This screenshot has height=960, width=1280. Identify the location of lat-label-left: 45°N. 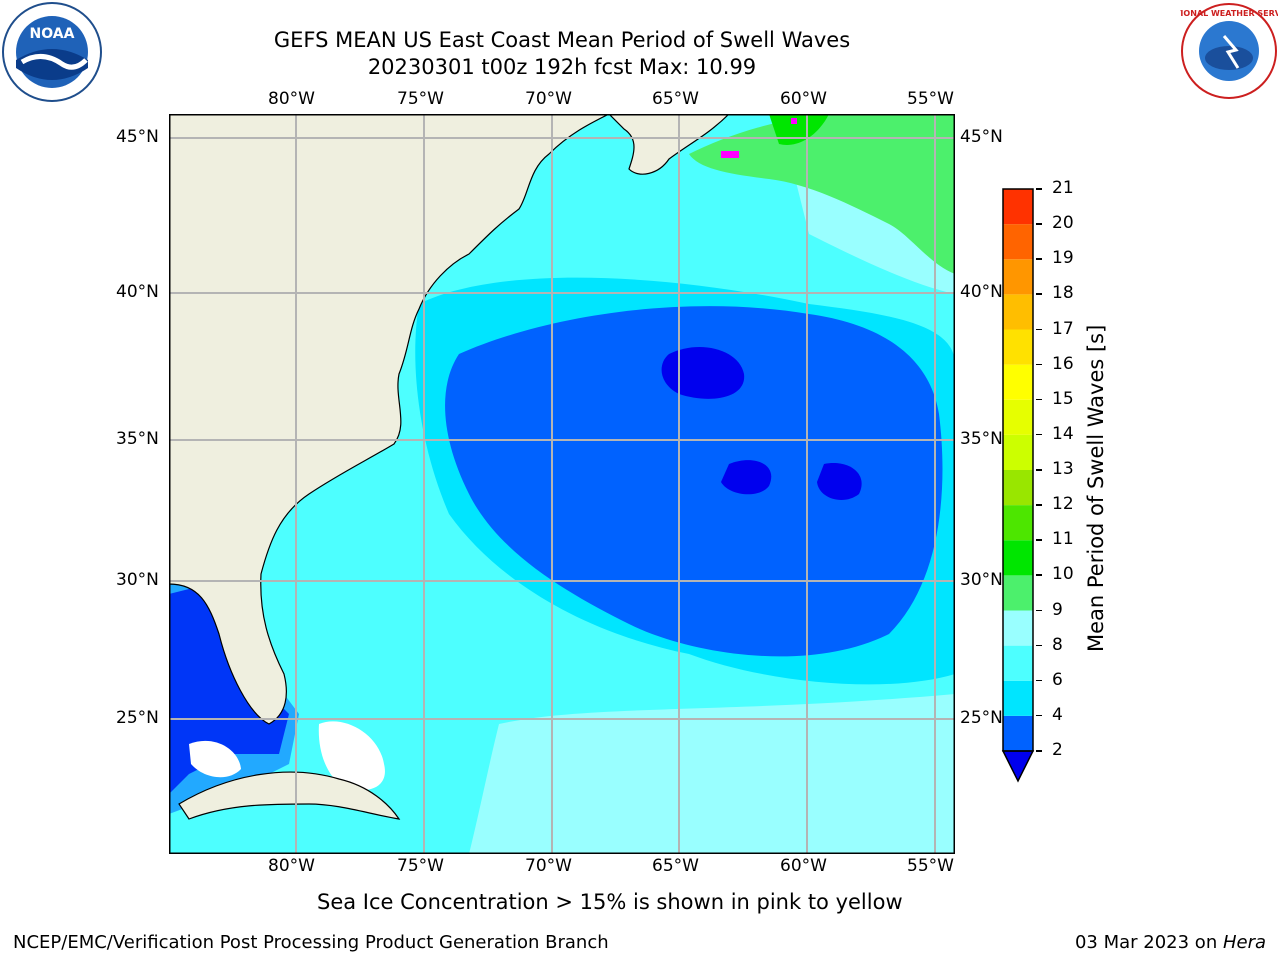
(137, 137).